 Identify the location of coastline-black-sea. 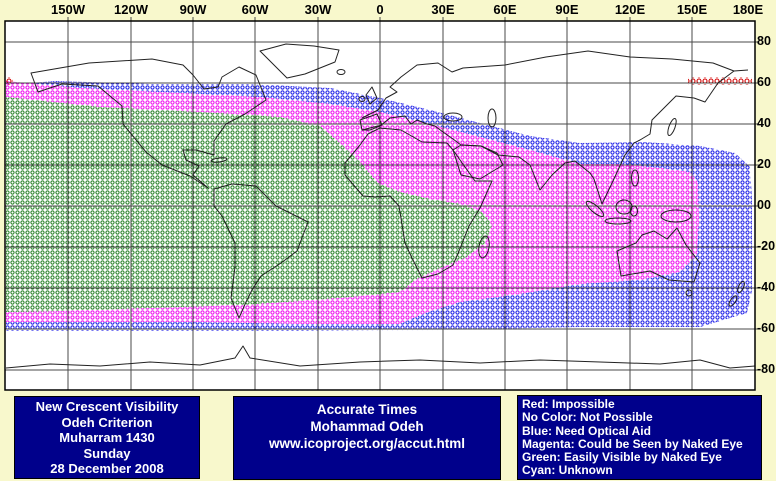
(453, 117).